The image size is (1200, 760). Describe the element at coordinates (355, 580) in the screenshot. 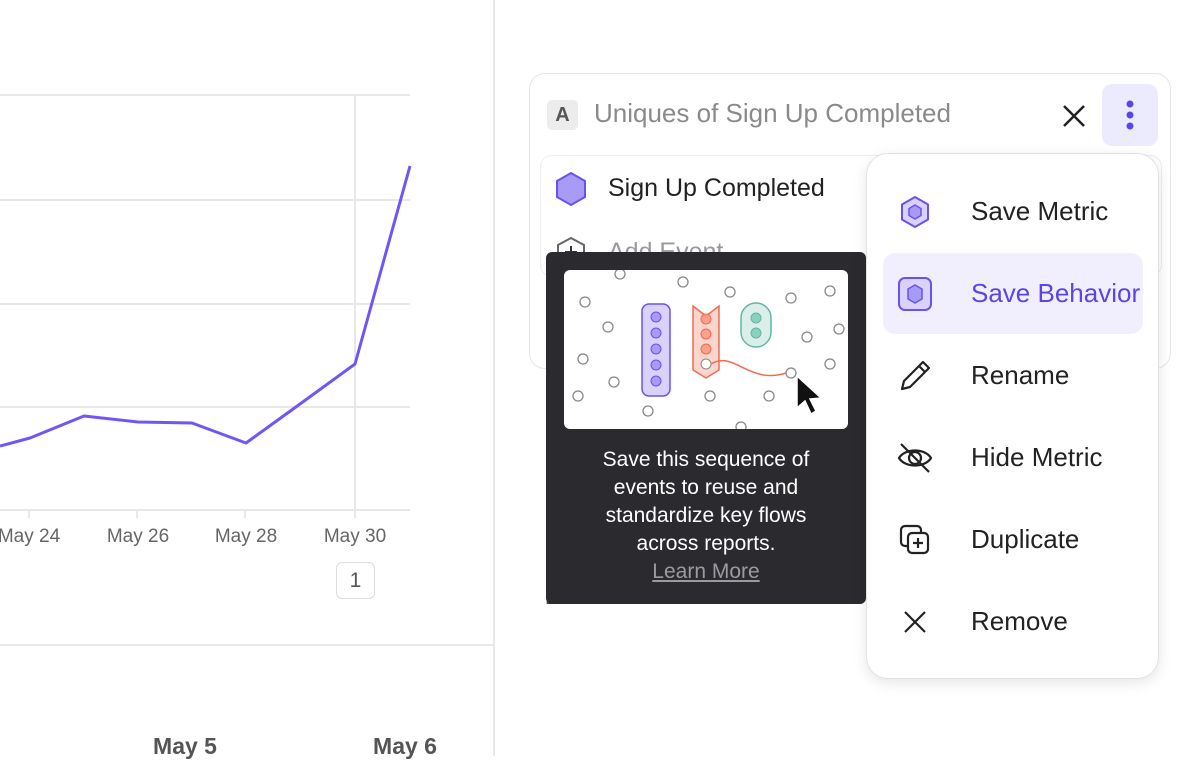

I see `annotation-badge: 1` at that location.